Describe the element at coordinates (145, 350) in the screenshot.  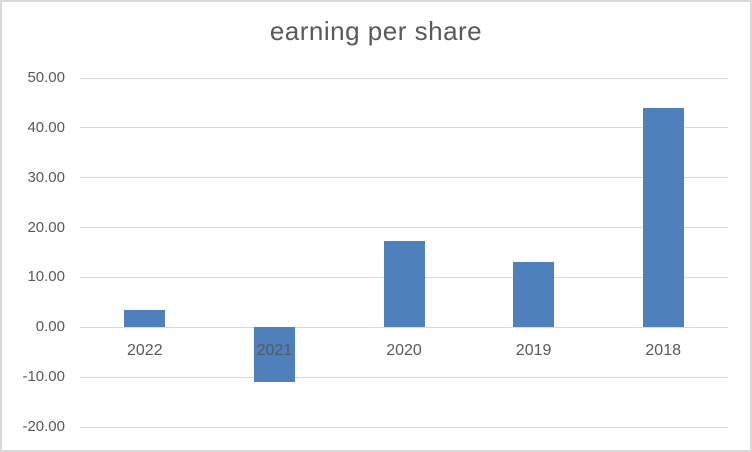
I see `x-axis-category-label: 2022` at that location.